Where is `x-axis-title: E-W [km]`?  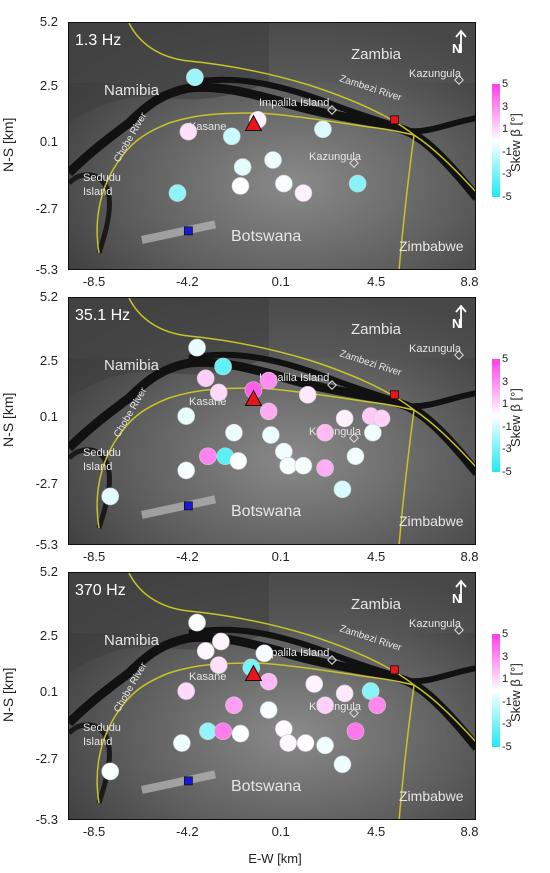 x-axis-title: E-W [km] is located at coordinates (275, 858).